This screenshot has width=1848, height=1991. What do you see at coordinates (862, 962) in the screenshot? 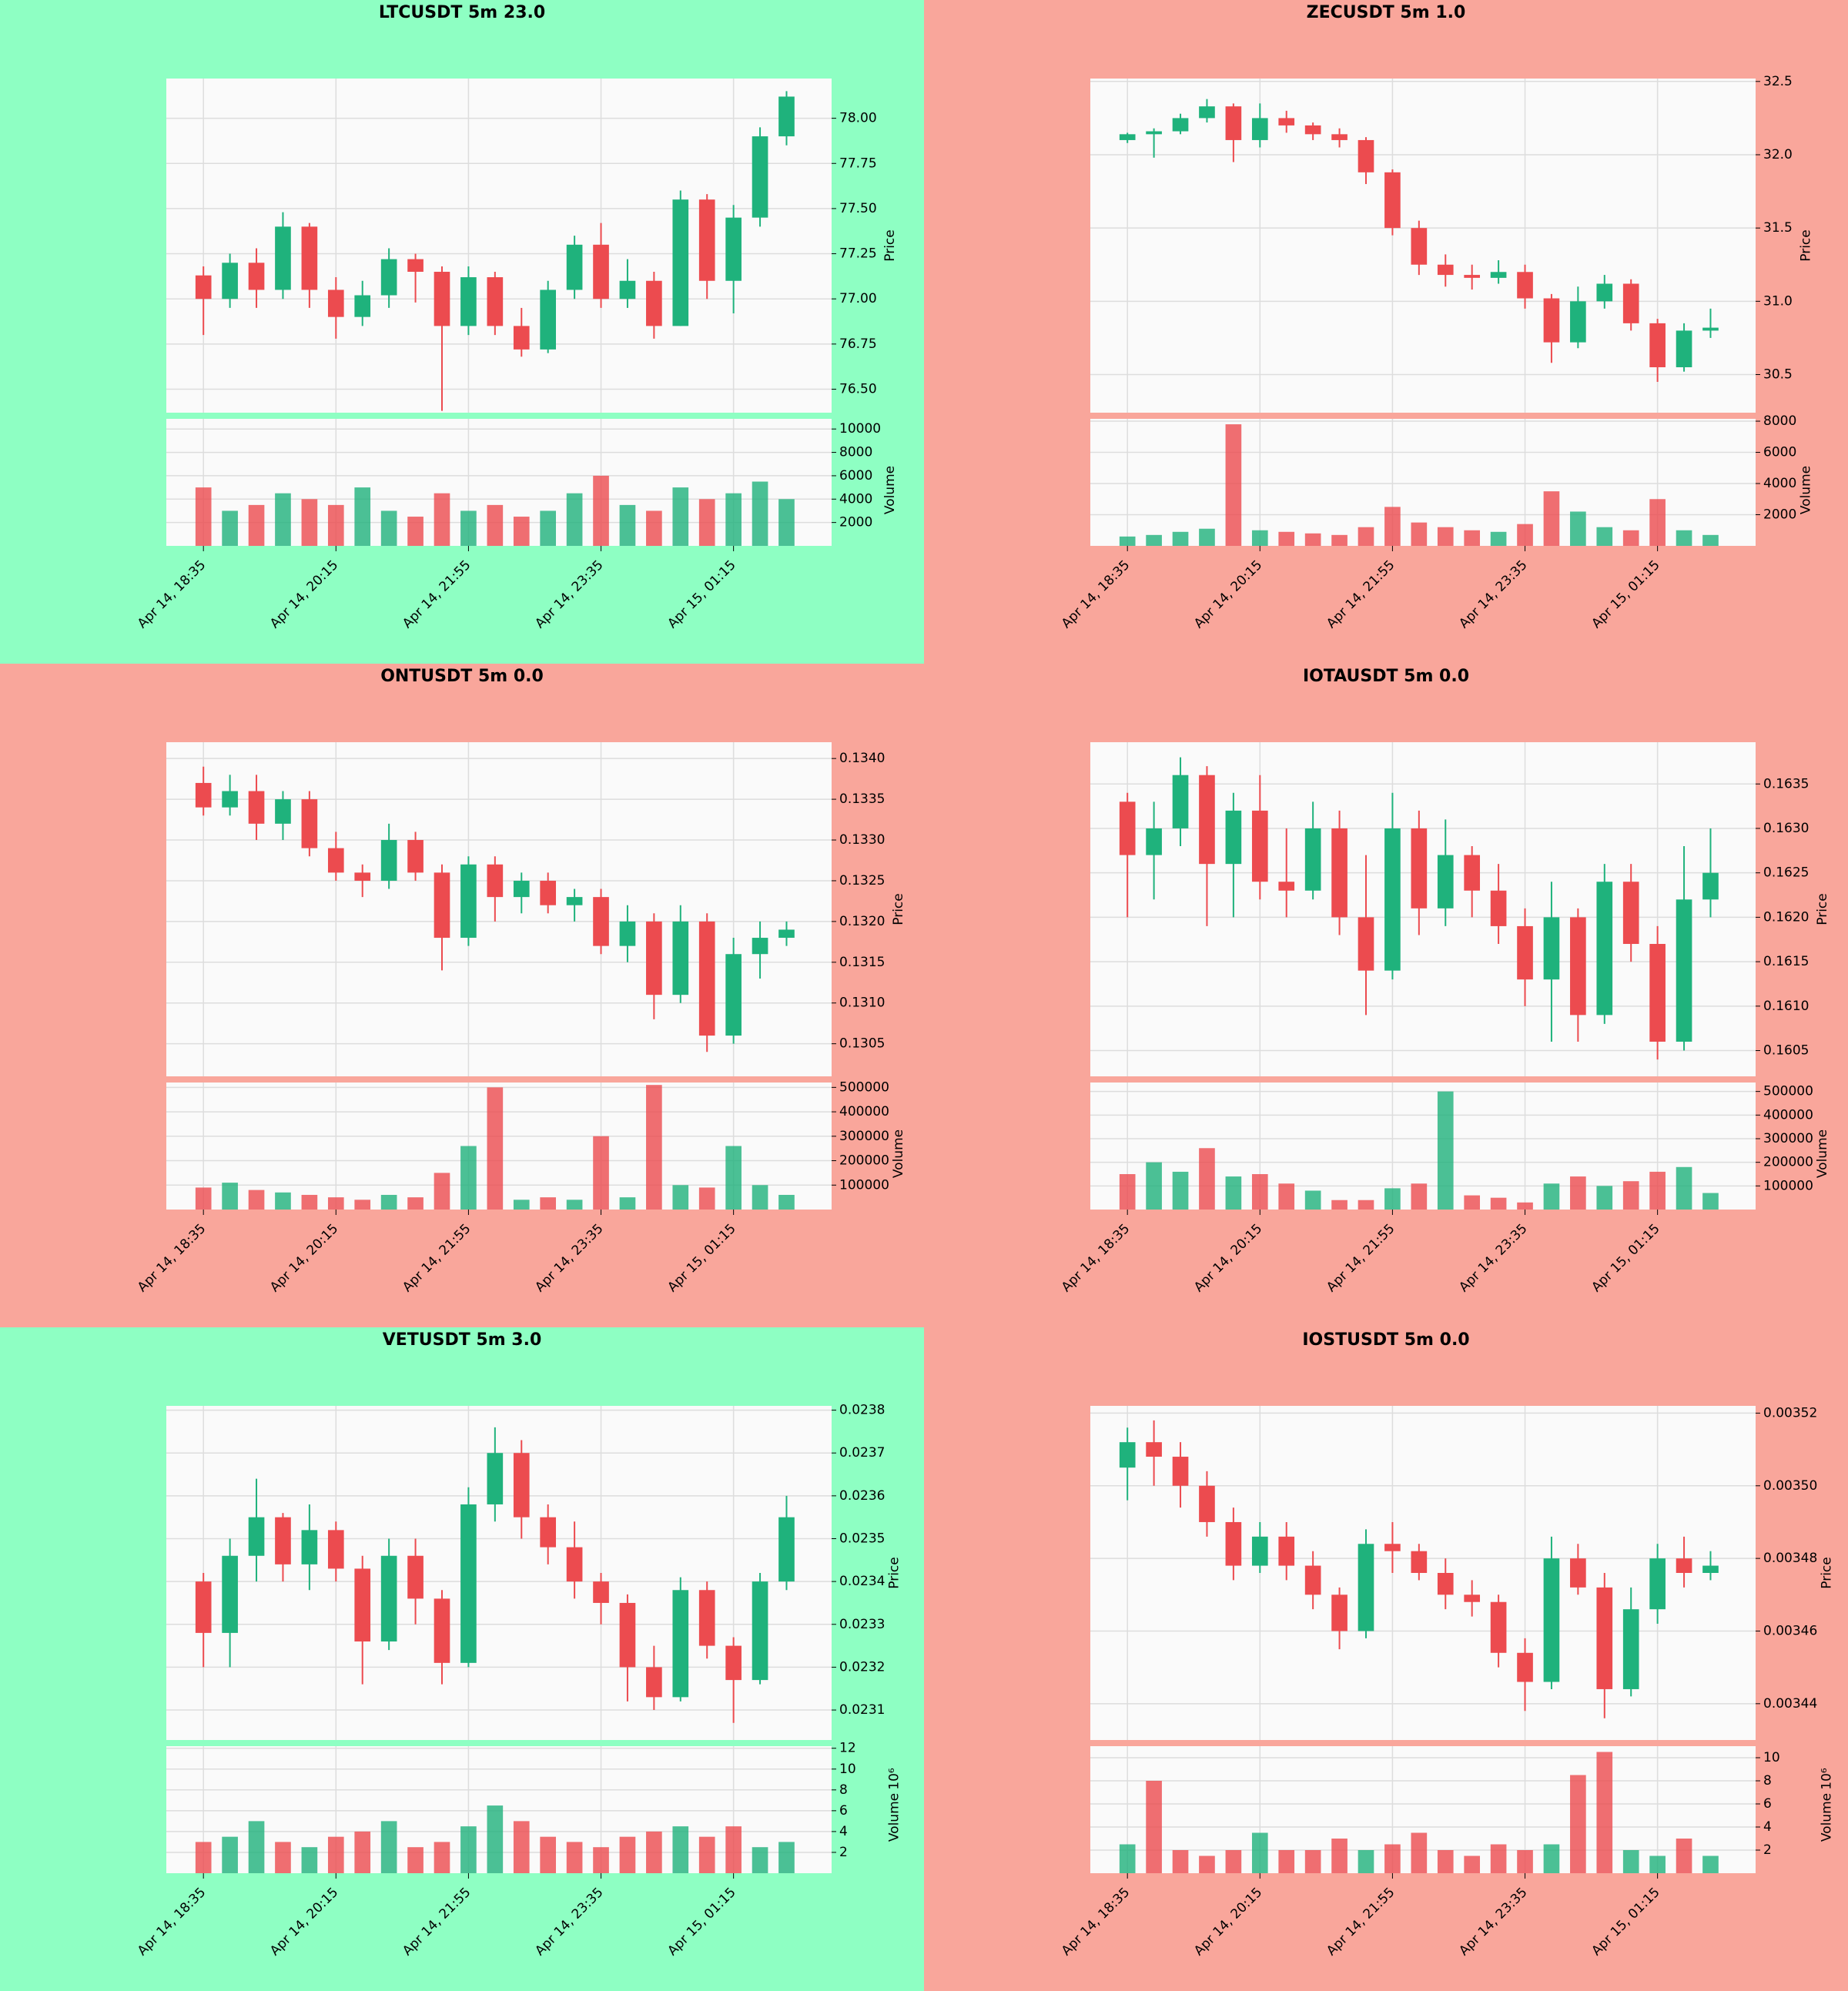
I see `y-tick-label: 0.1315` at bounding box center [862, 962].